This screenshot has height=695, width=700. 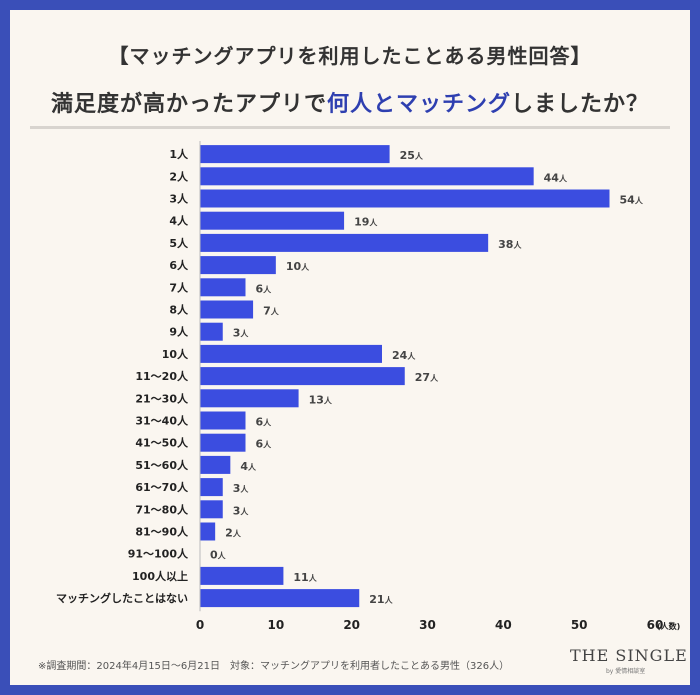 I want to click on chart-title: 【マッチングアプリを利用したことある男性回答】, so click(x=350, y=56).